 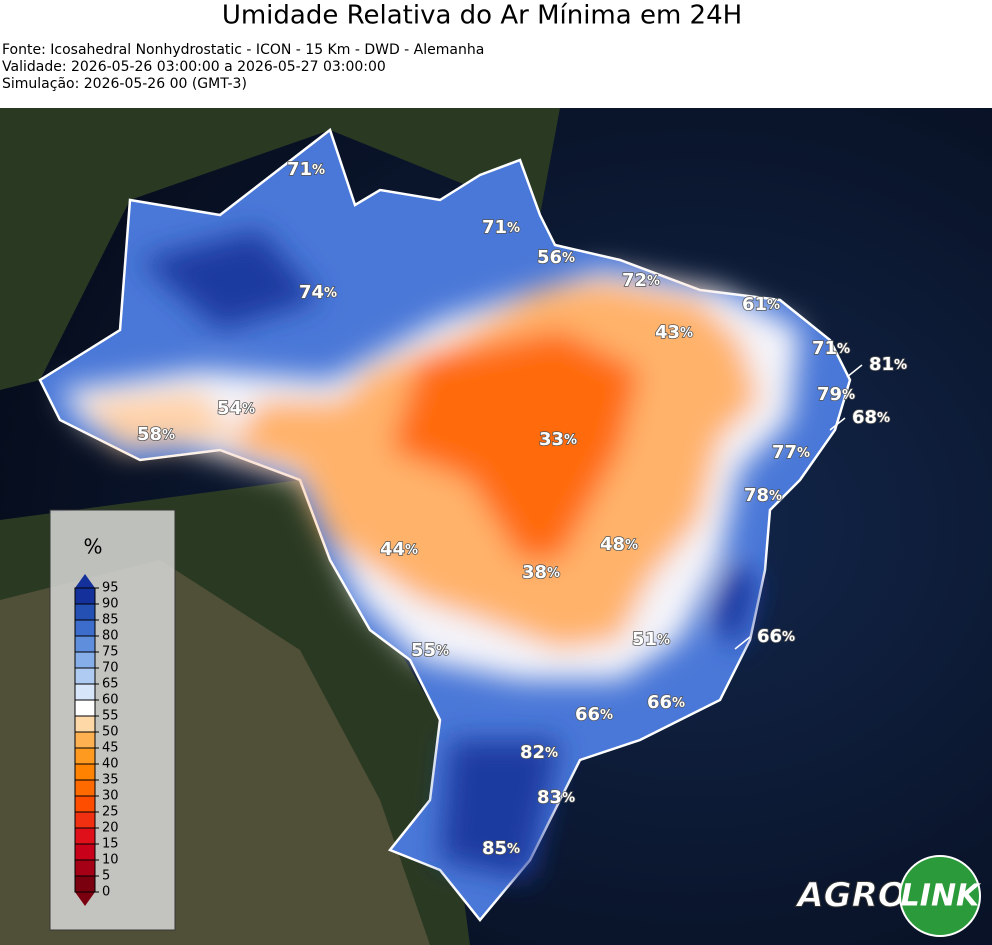 What do you see at coordinates (110, 780) in the screenshot?
I see `colorbar-tick-label: 35` at bounding box center [110, 780].